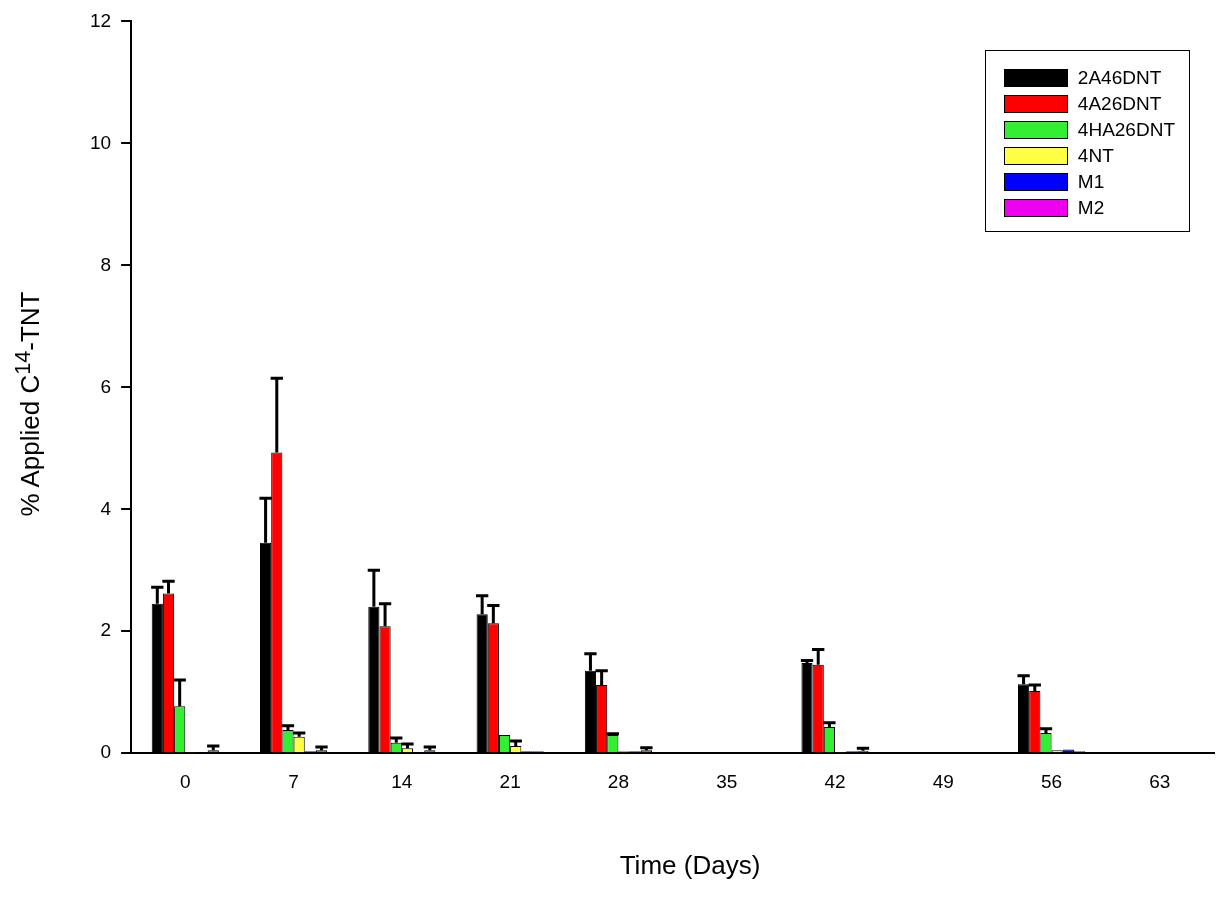 Image resolution: width=1222 pixels, height=912 pixels. Describe the element at coordinates (943, 781) in the screenshot. I see `x-tick-label: 49` at that location.